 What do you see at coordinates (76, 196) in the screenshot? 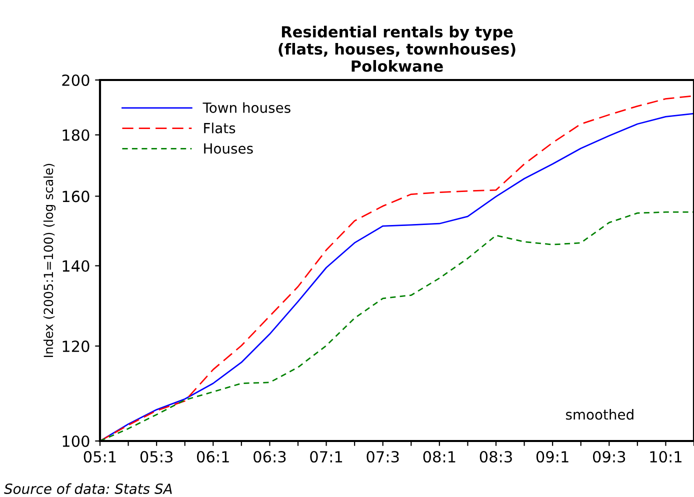
I see `y-tick-label: 160` at bounding box center [76, 196].